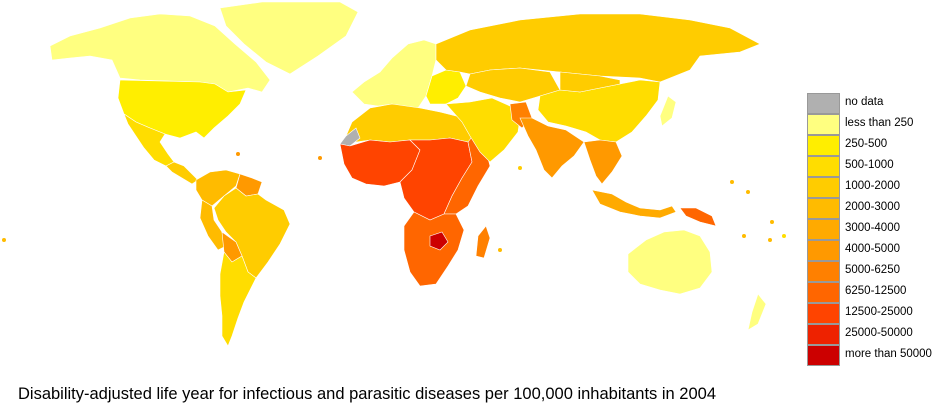  I want to click on legend-item: 500-1000, so click(873, 166).